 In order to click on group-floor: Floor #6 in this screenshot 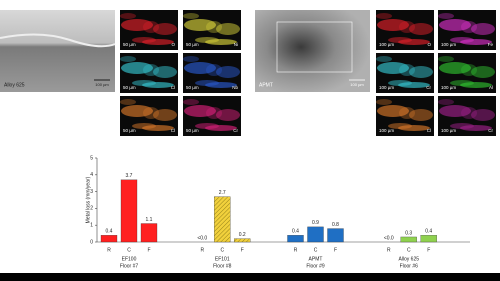, I will do `click(409, 266)`.